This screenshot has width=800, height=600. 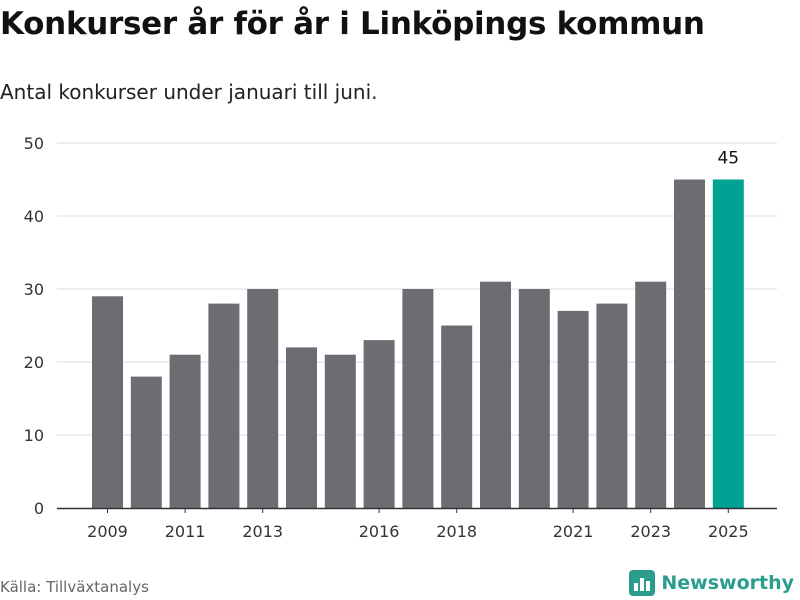 What do you see at coordinates (189, 92) in the screenshot?
I see `chart-subtitle: Antal konkurser under januari till juni.` at bounding box center [189, 92].